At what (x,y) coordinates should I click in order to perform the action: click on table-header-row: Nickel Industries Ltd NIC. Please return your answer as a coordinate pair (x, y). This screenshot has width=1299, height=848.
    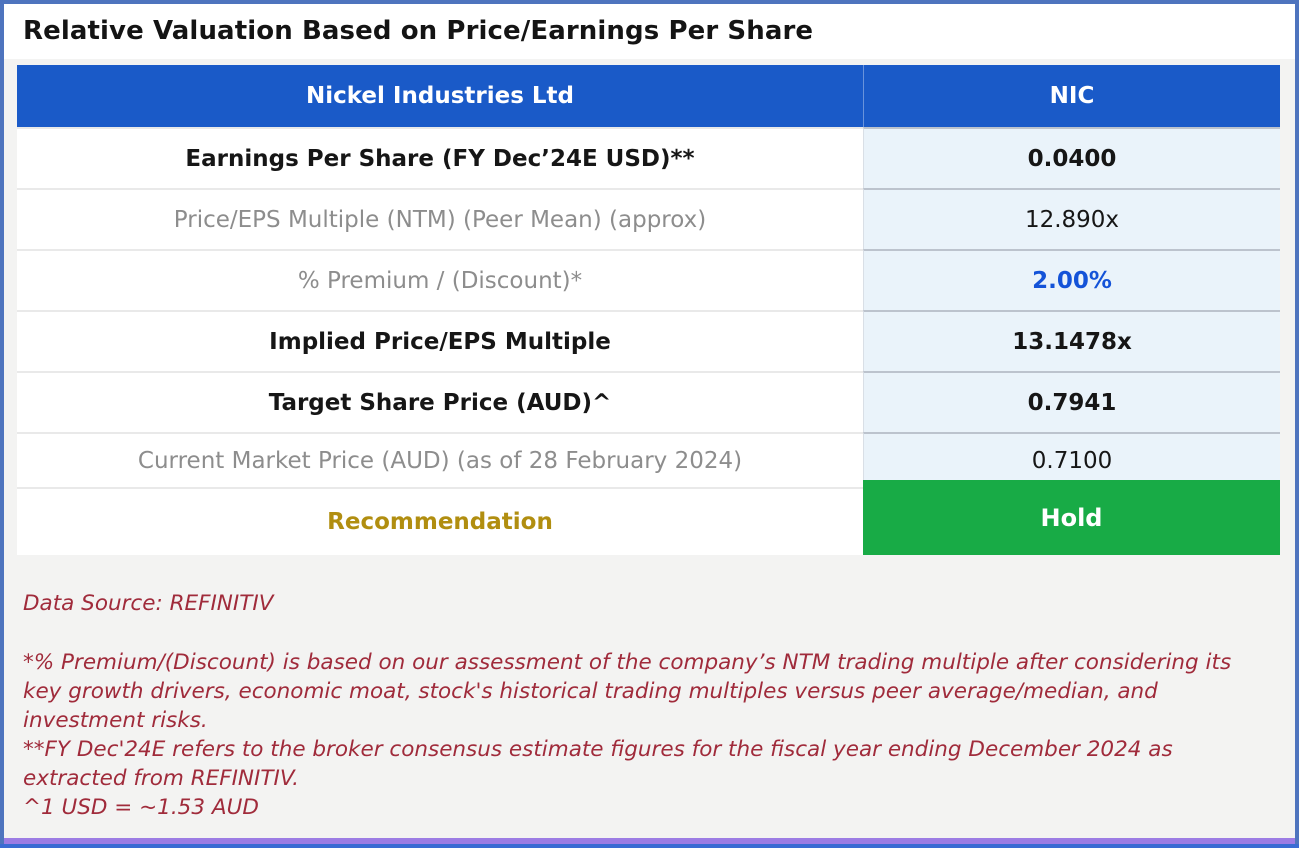
    Looking at the image, I should click on (648, 96).